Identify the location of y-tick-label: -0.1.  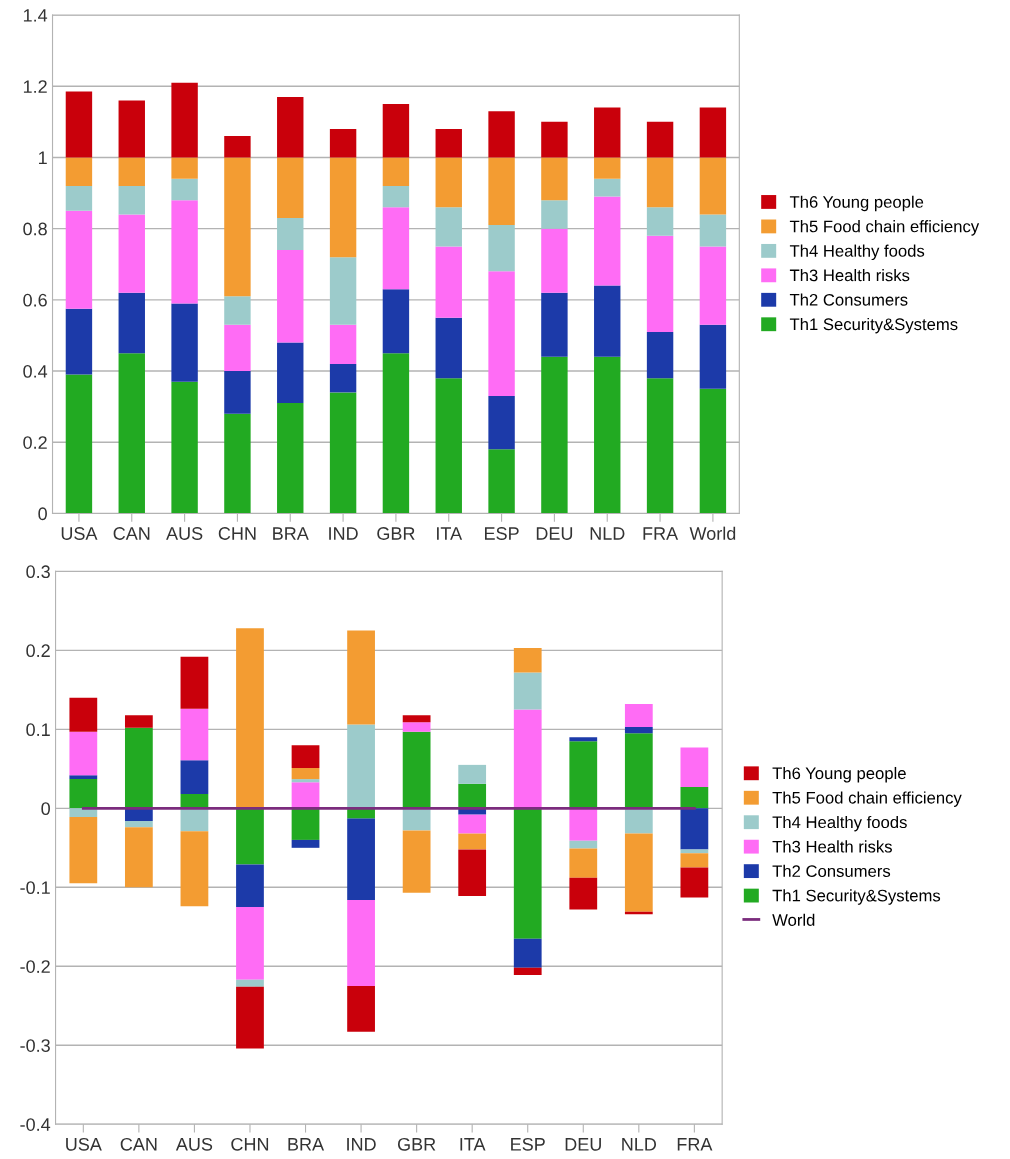
(35, 888).